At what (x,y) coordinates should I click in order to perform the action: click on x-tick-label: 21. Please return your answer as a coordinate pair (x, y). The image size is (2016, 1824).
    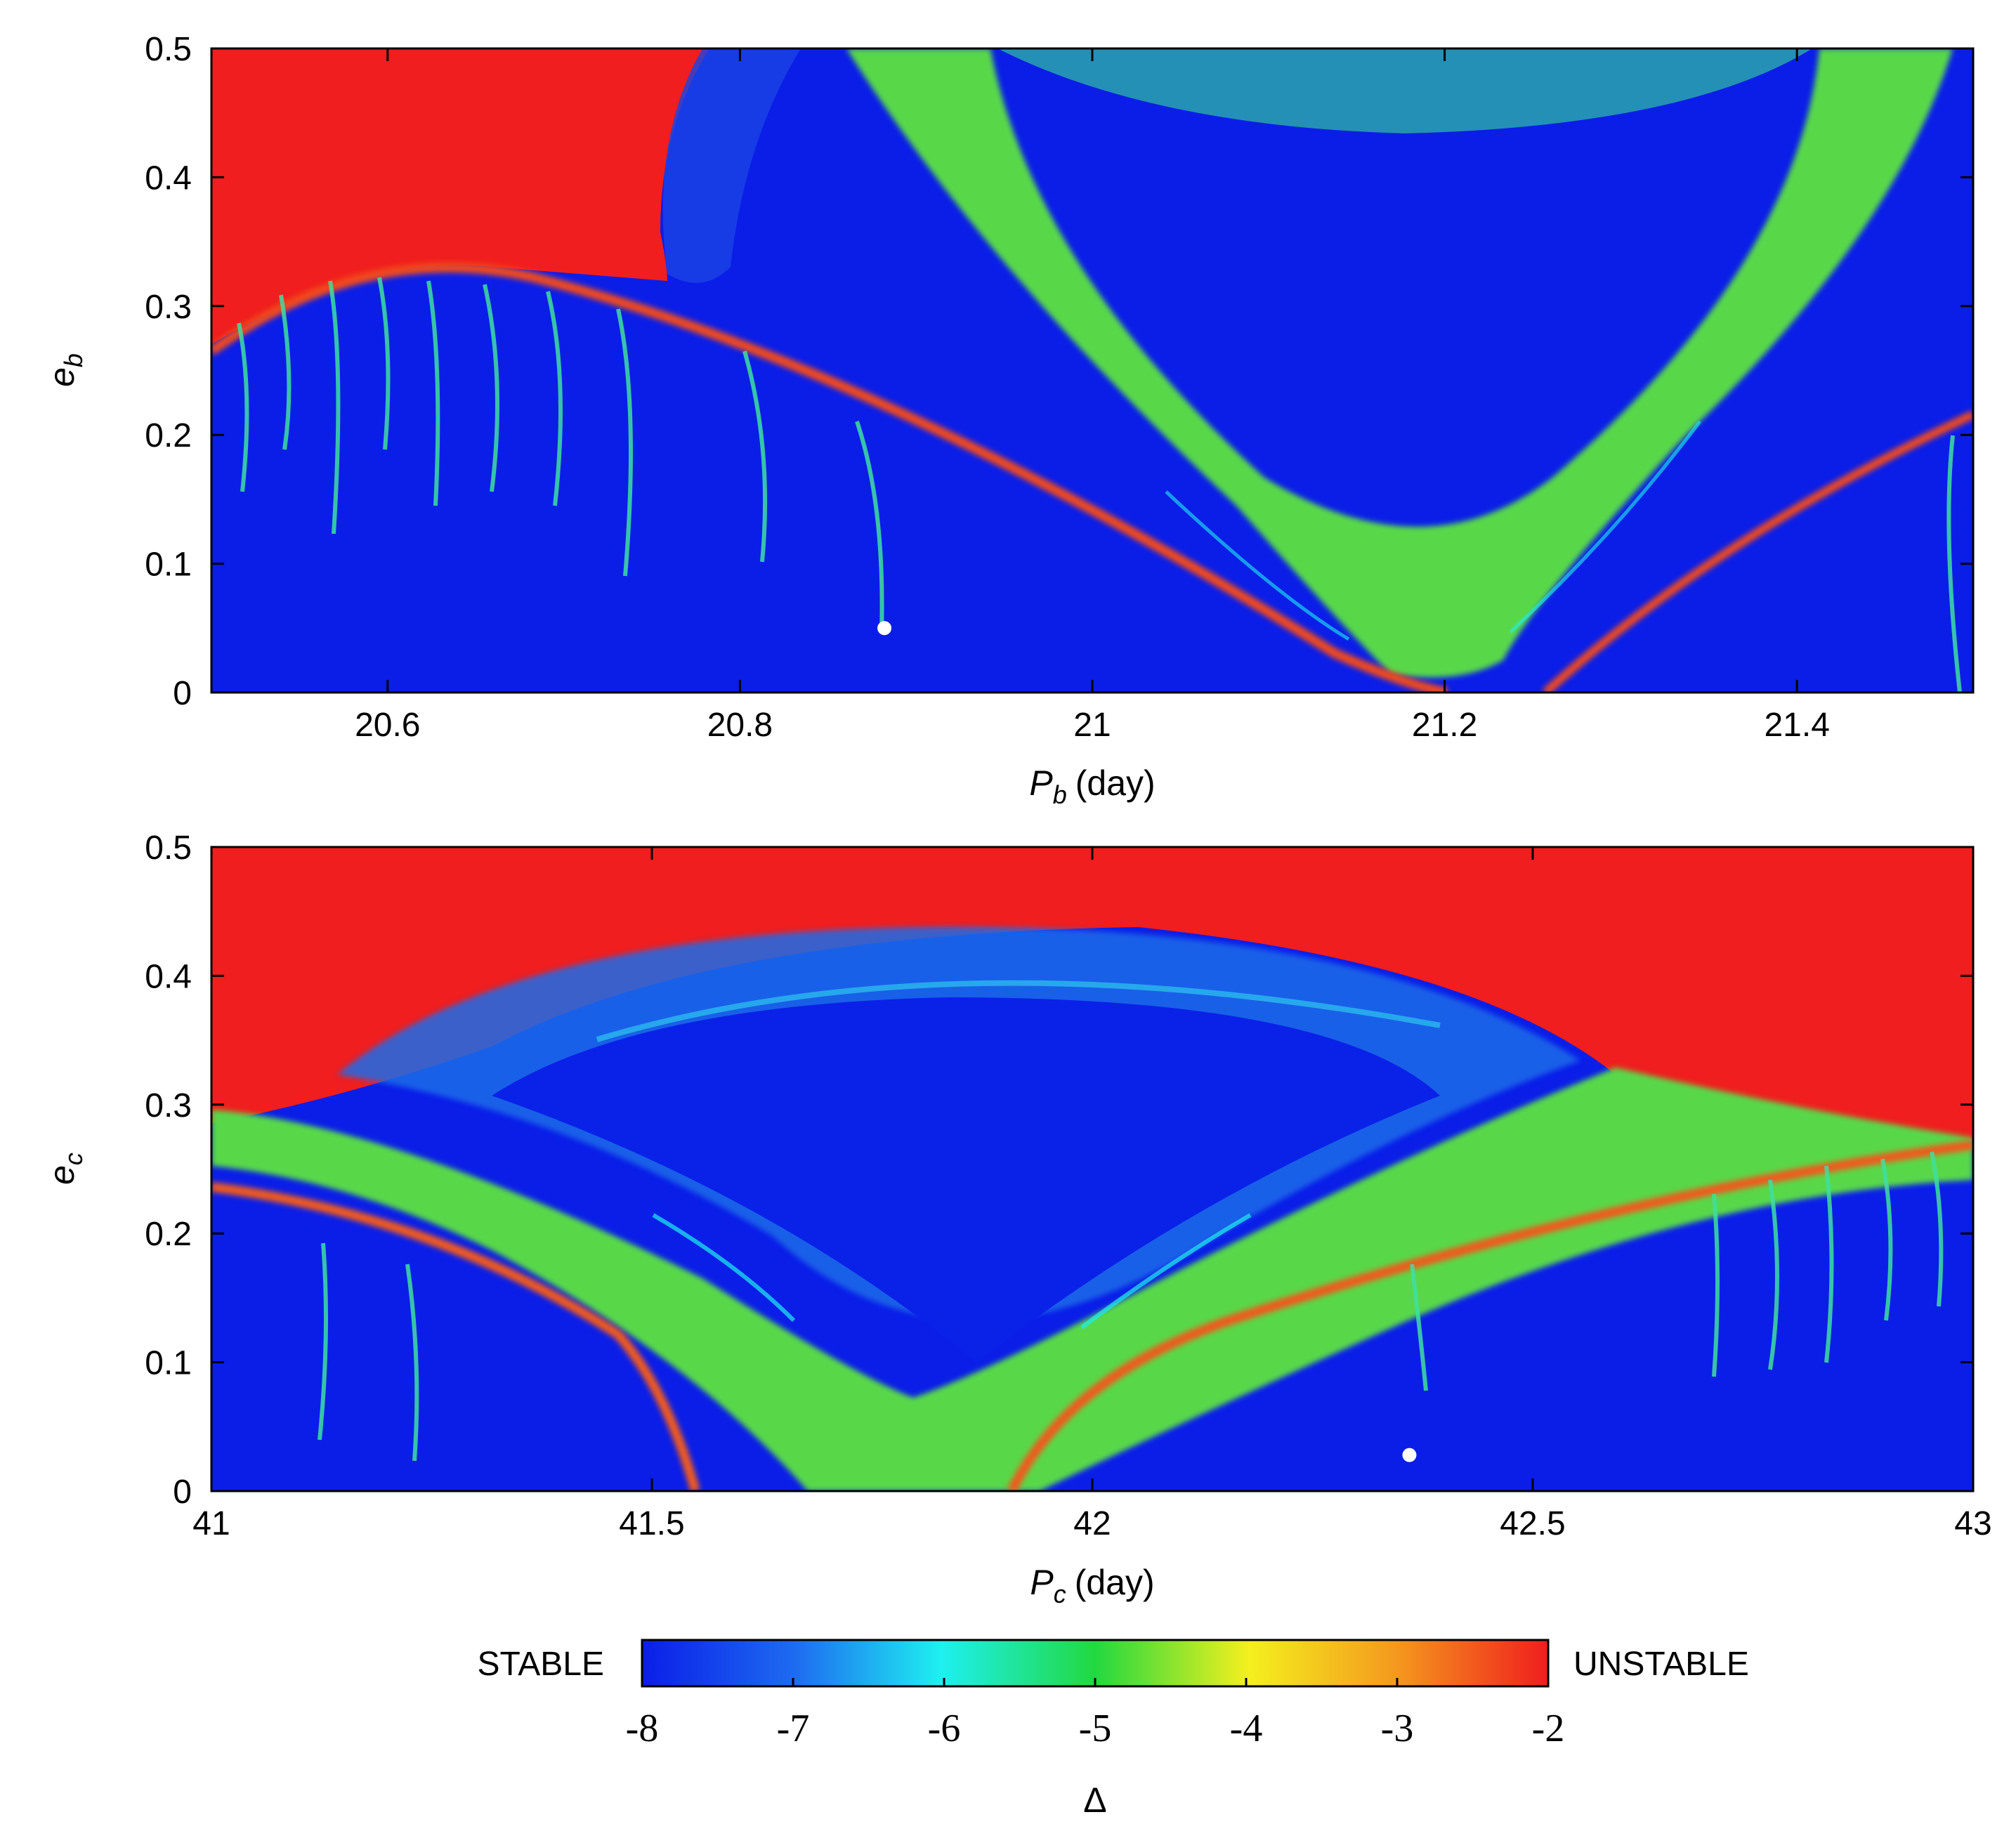
    Looking at the image, I should click on (1092, 726).